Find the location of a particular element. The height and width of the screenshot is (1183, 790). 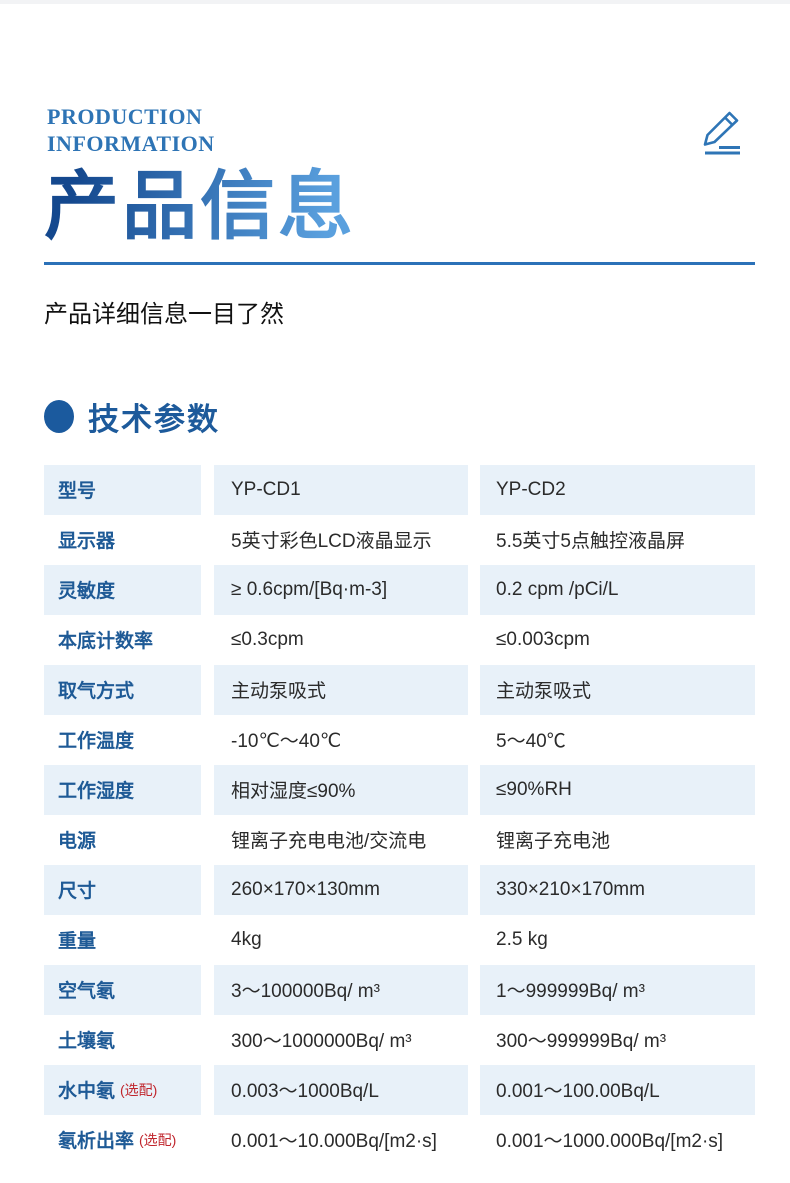

spec-label: 本底计数率 is located at coordinates (122, 640).